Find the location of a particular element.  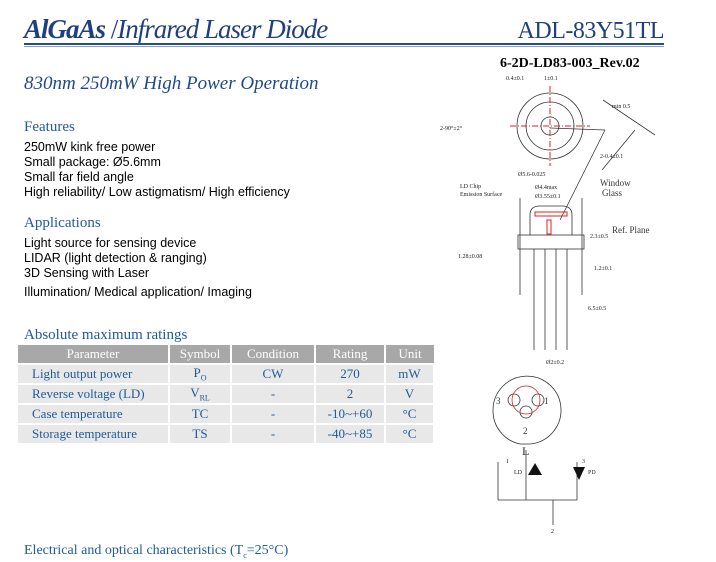

col-condition: Condition is located at coordinates (273, 354).